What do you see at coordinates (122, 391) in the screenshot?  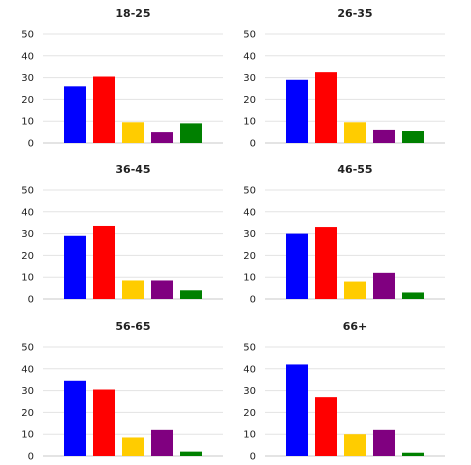 I see `chart-panel-56-65: 56-65 0 10 20 30 40 50` at bounding box center [122, 391].